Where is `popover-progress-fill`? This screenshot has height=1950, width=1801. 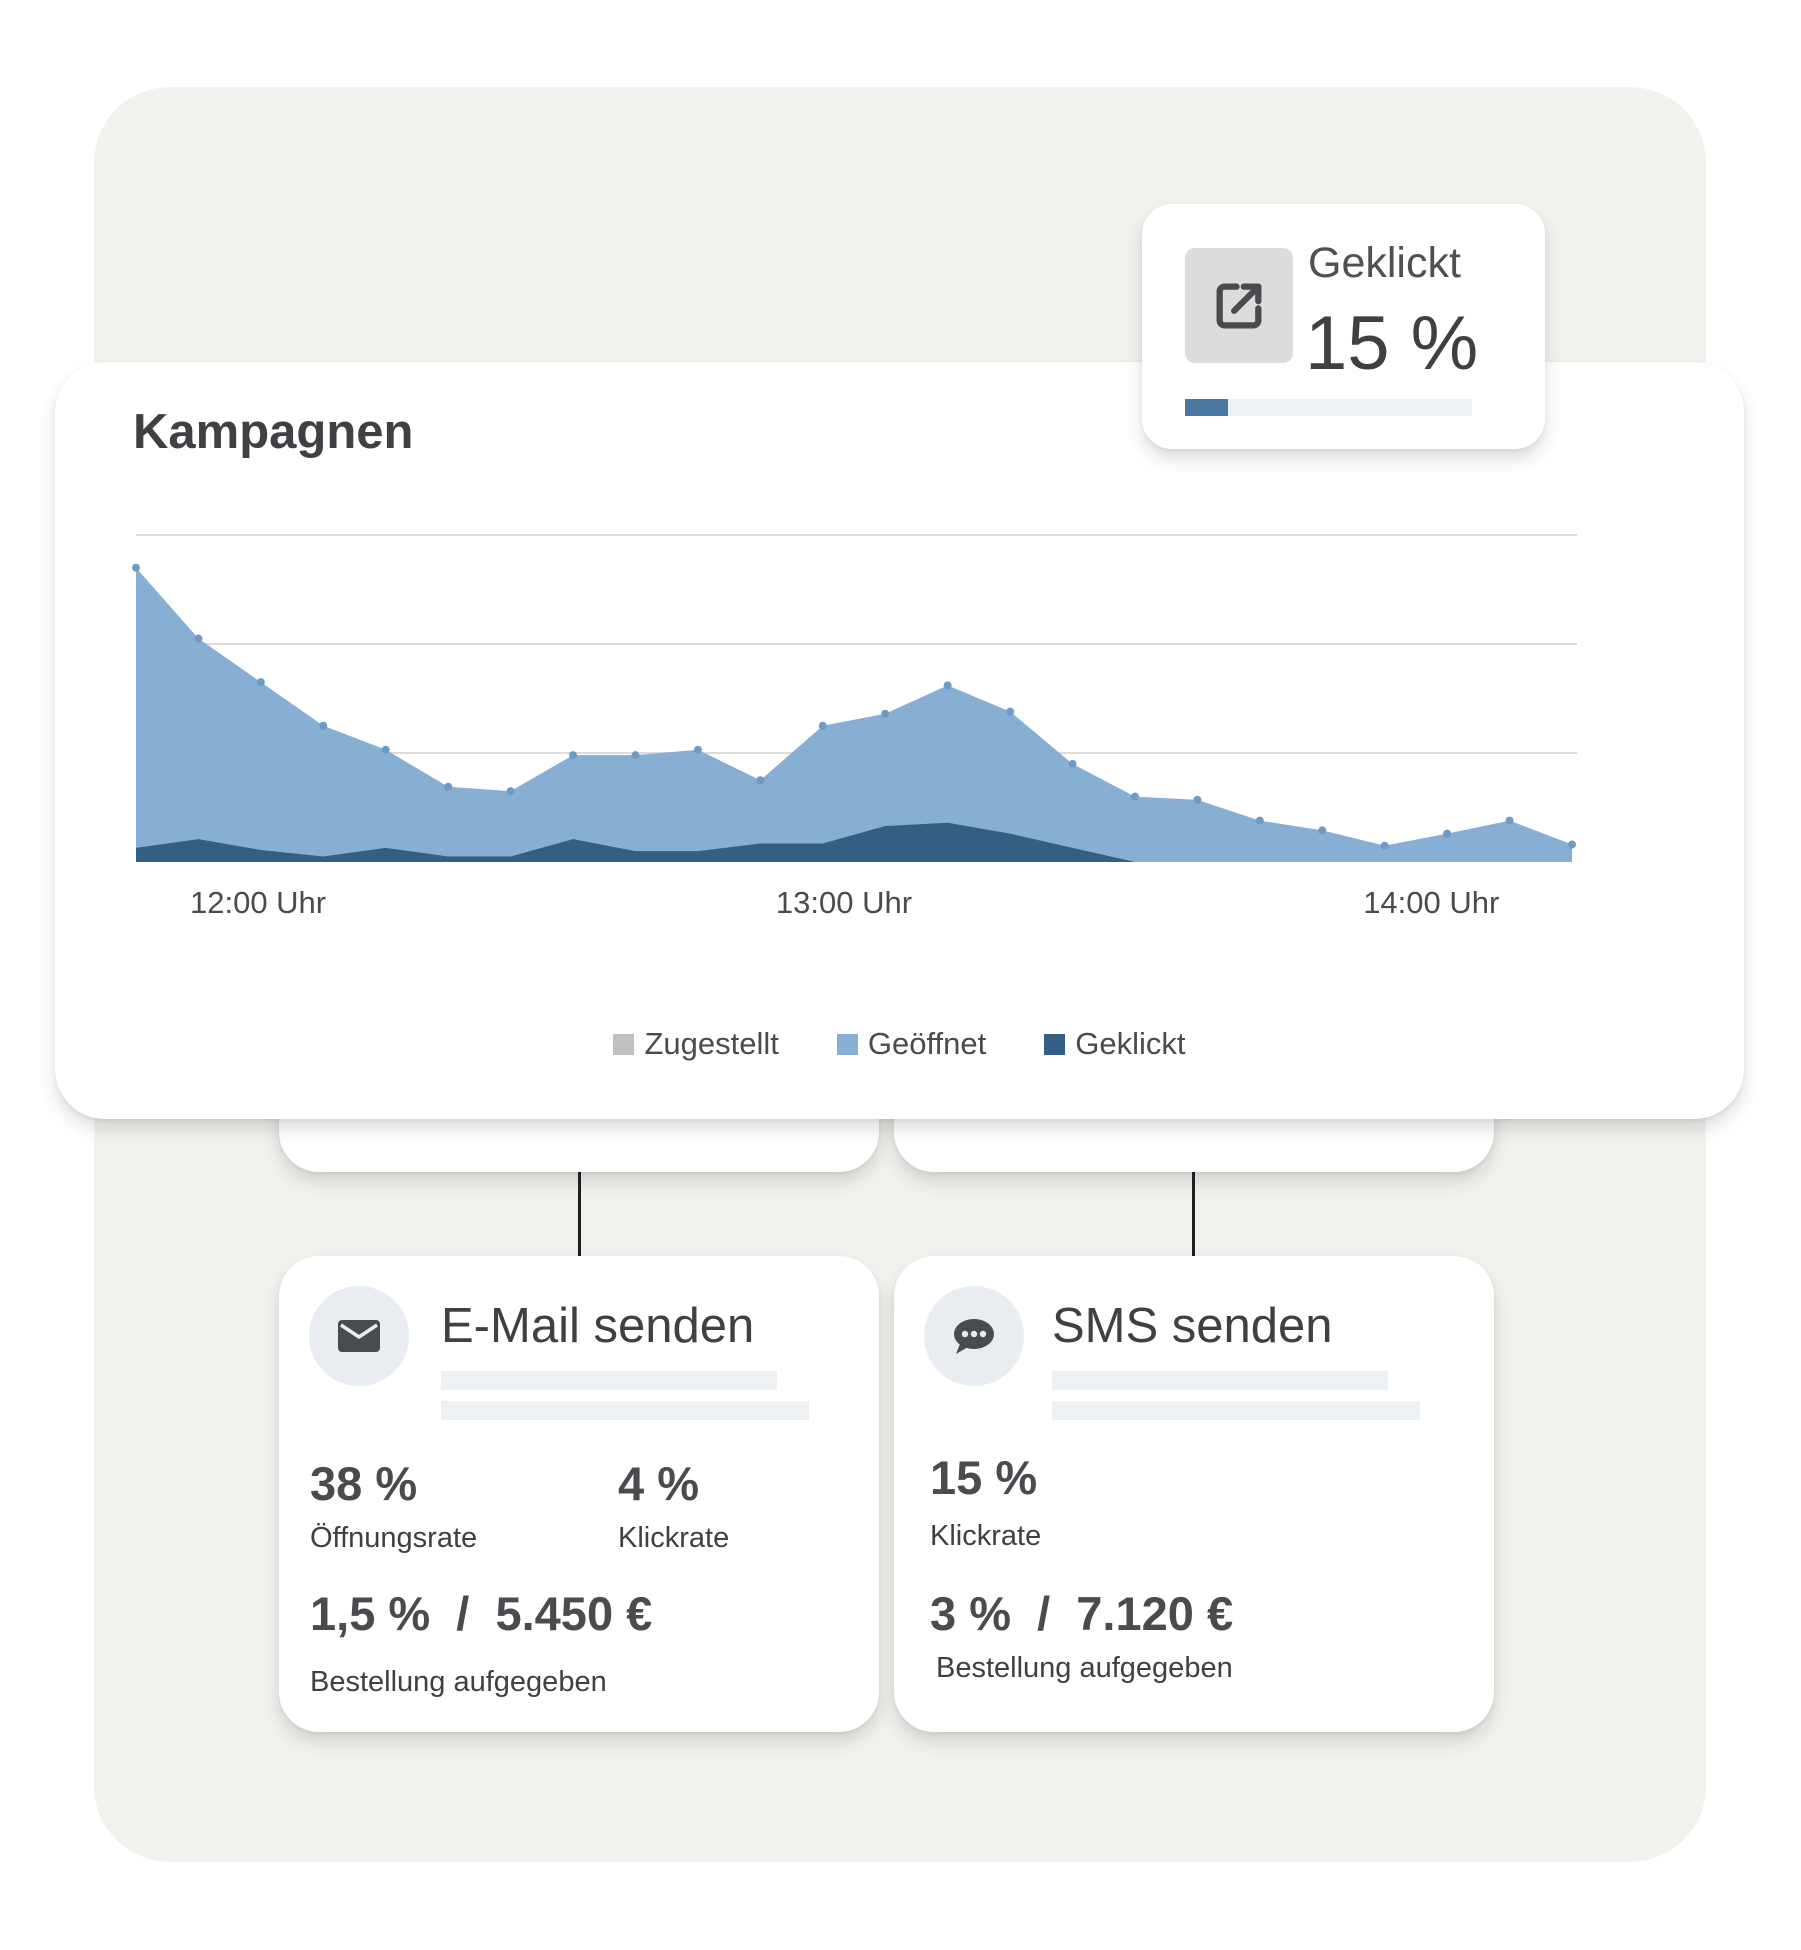
popover-progress-fill is located at coordinates (1207, 407).